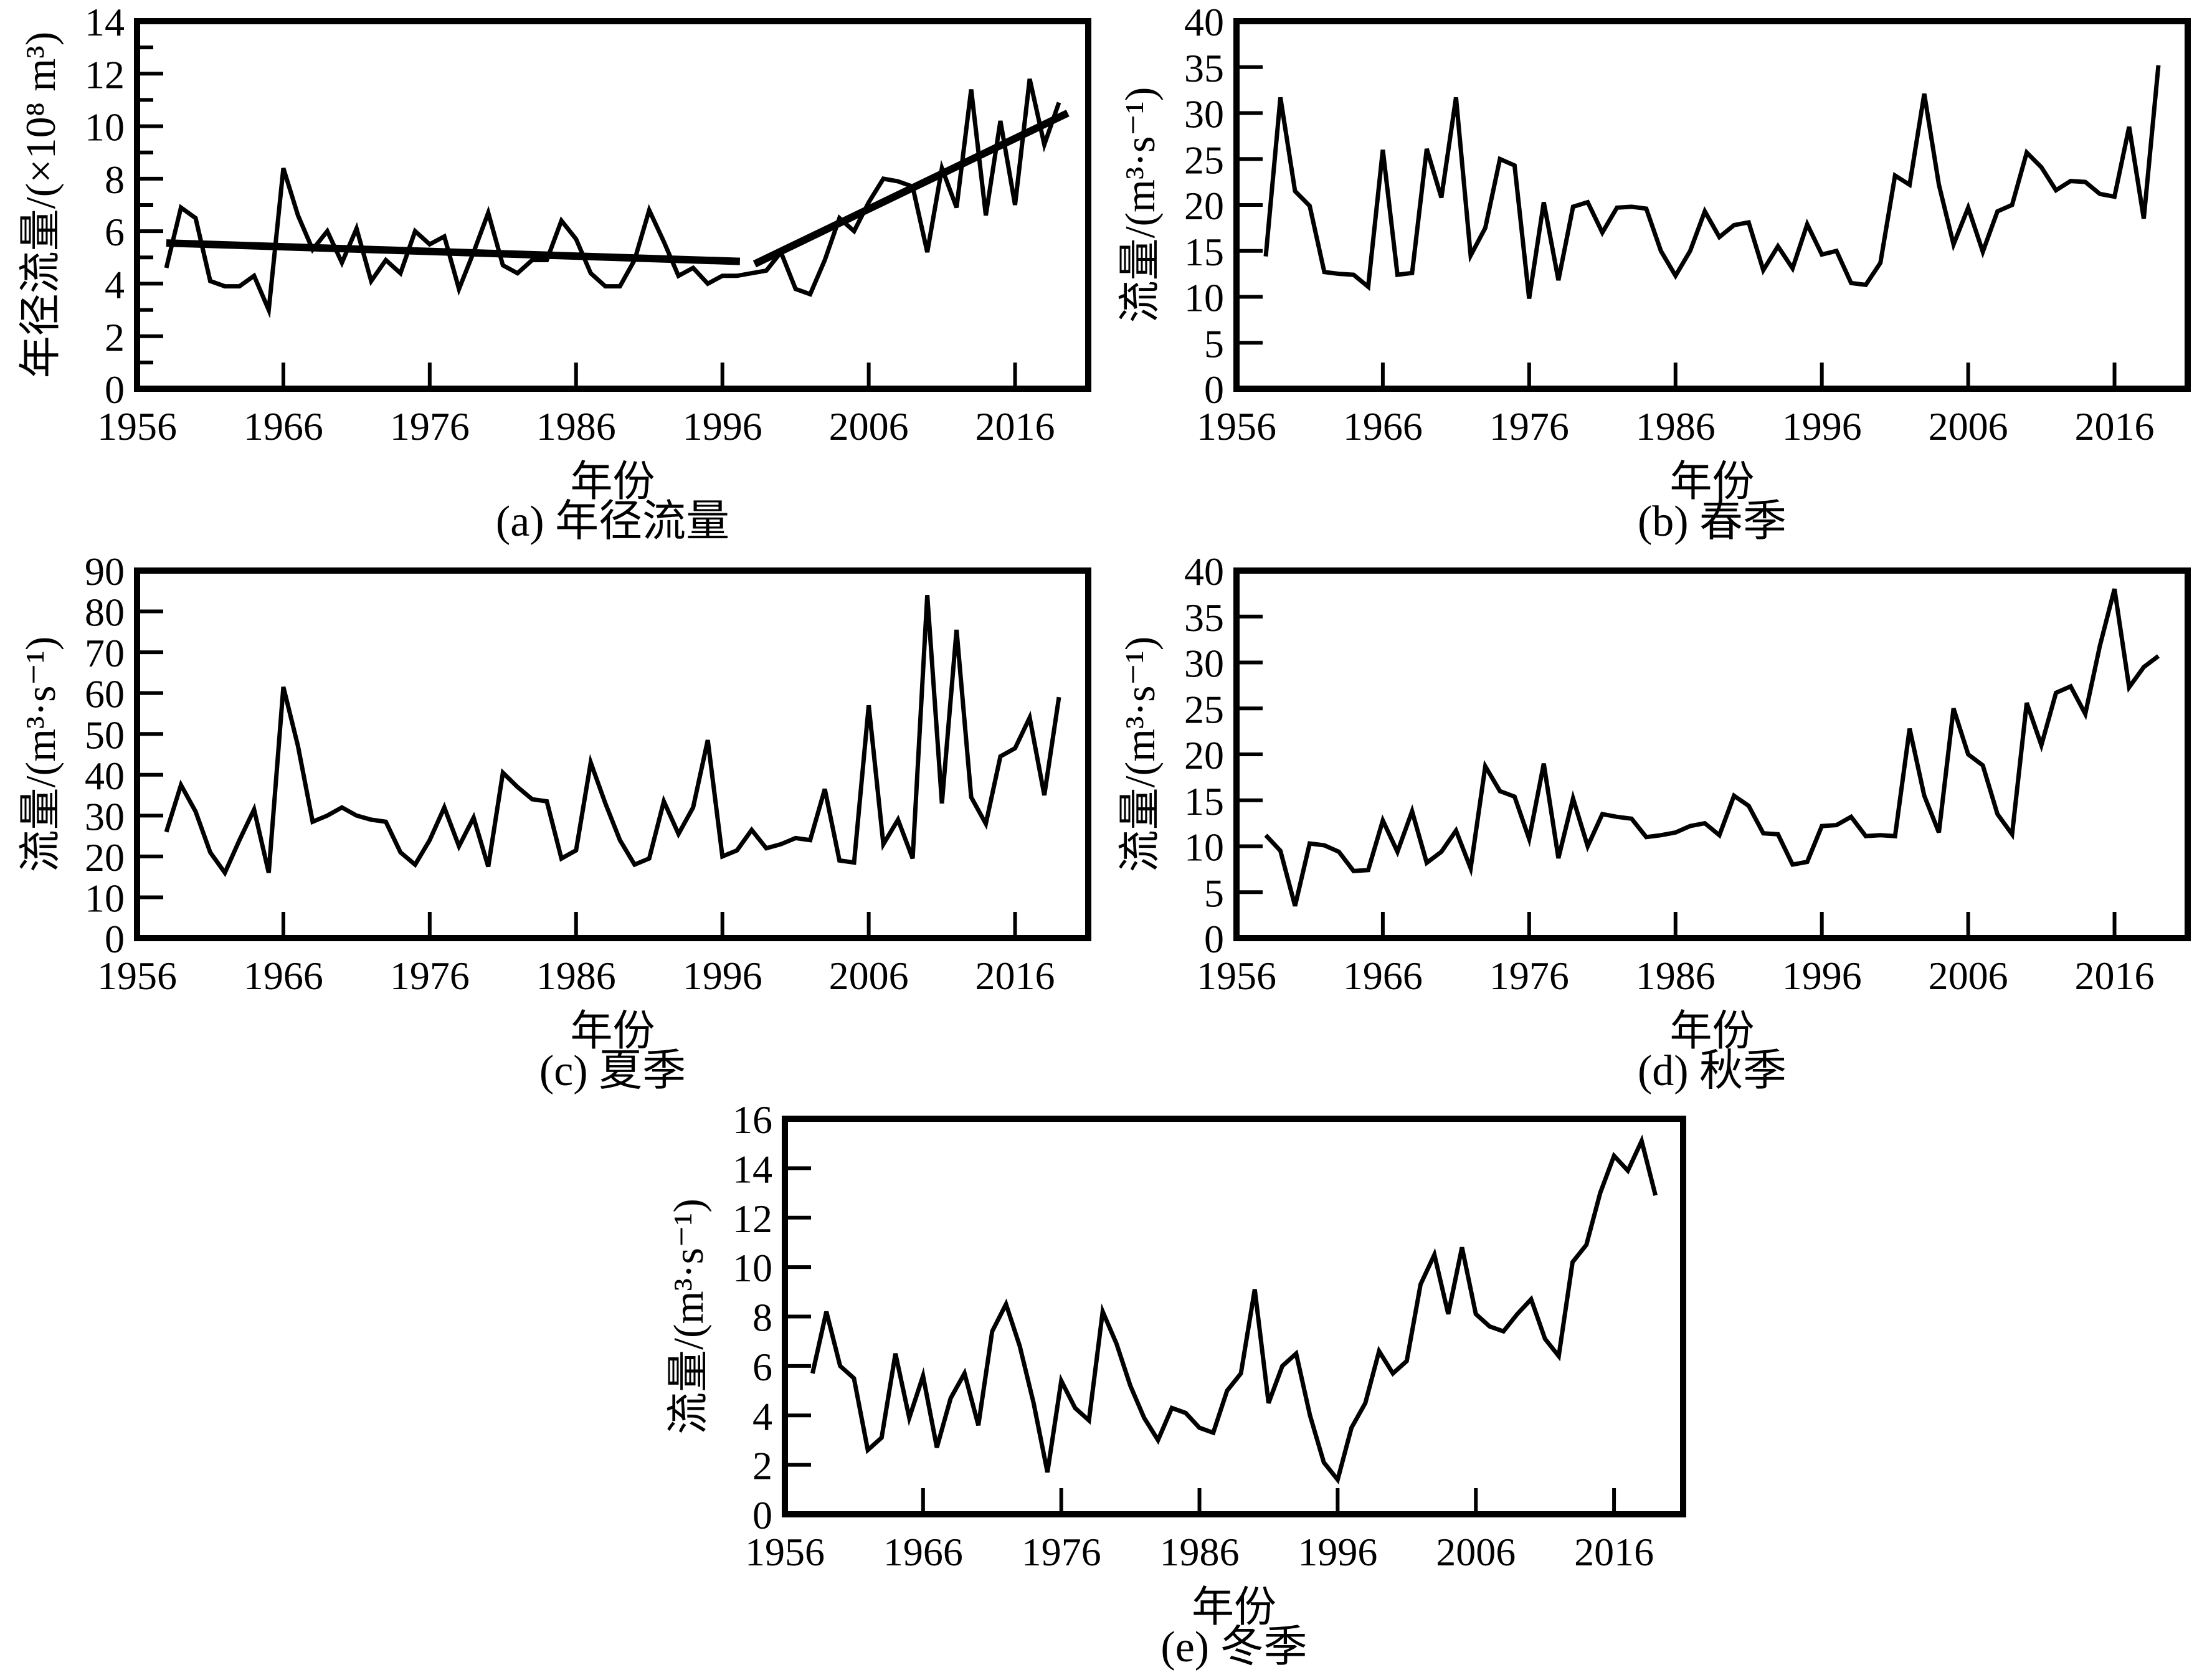  What do you see at coordinates (105, 653) in the screenshot?
I see `y-tick-label: 70` at bounding box center [105, 653].